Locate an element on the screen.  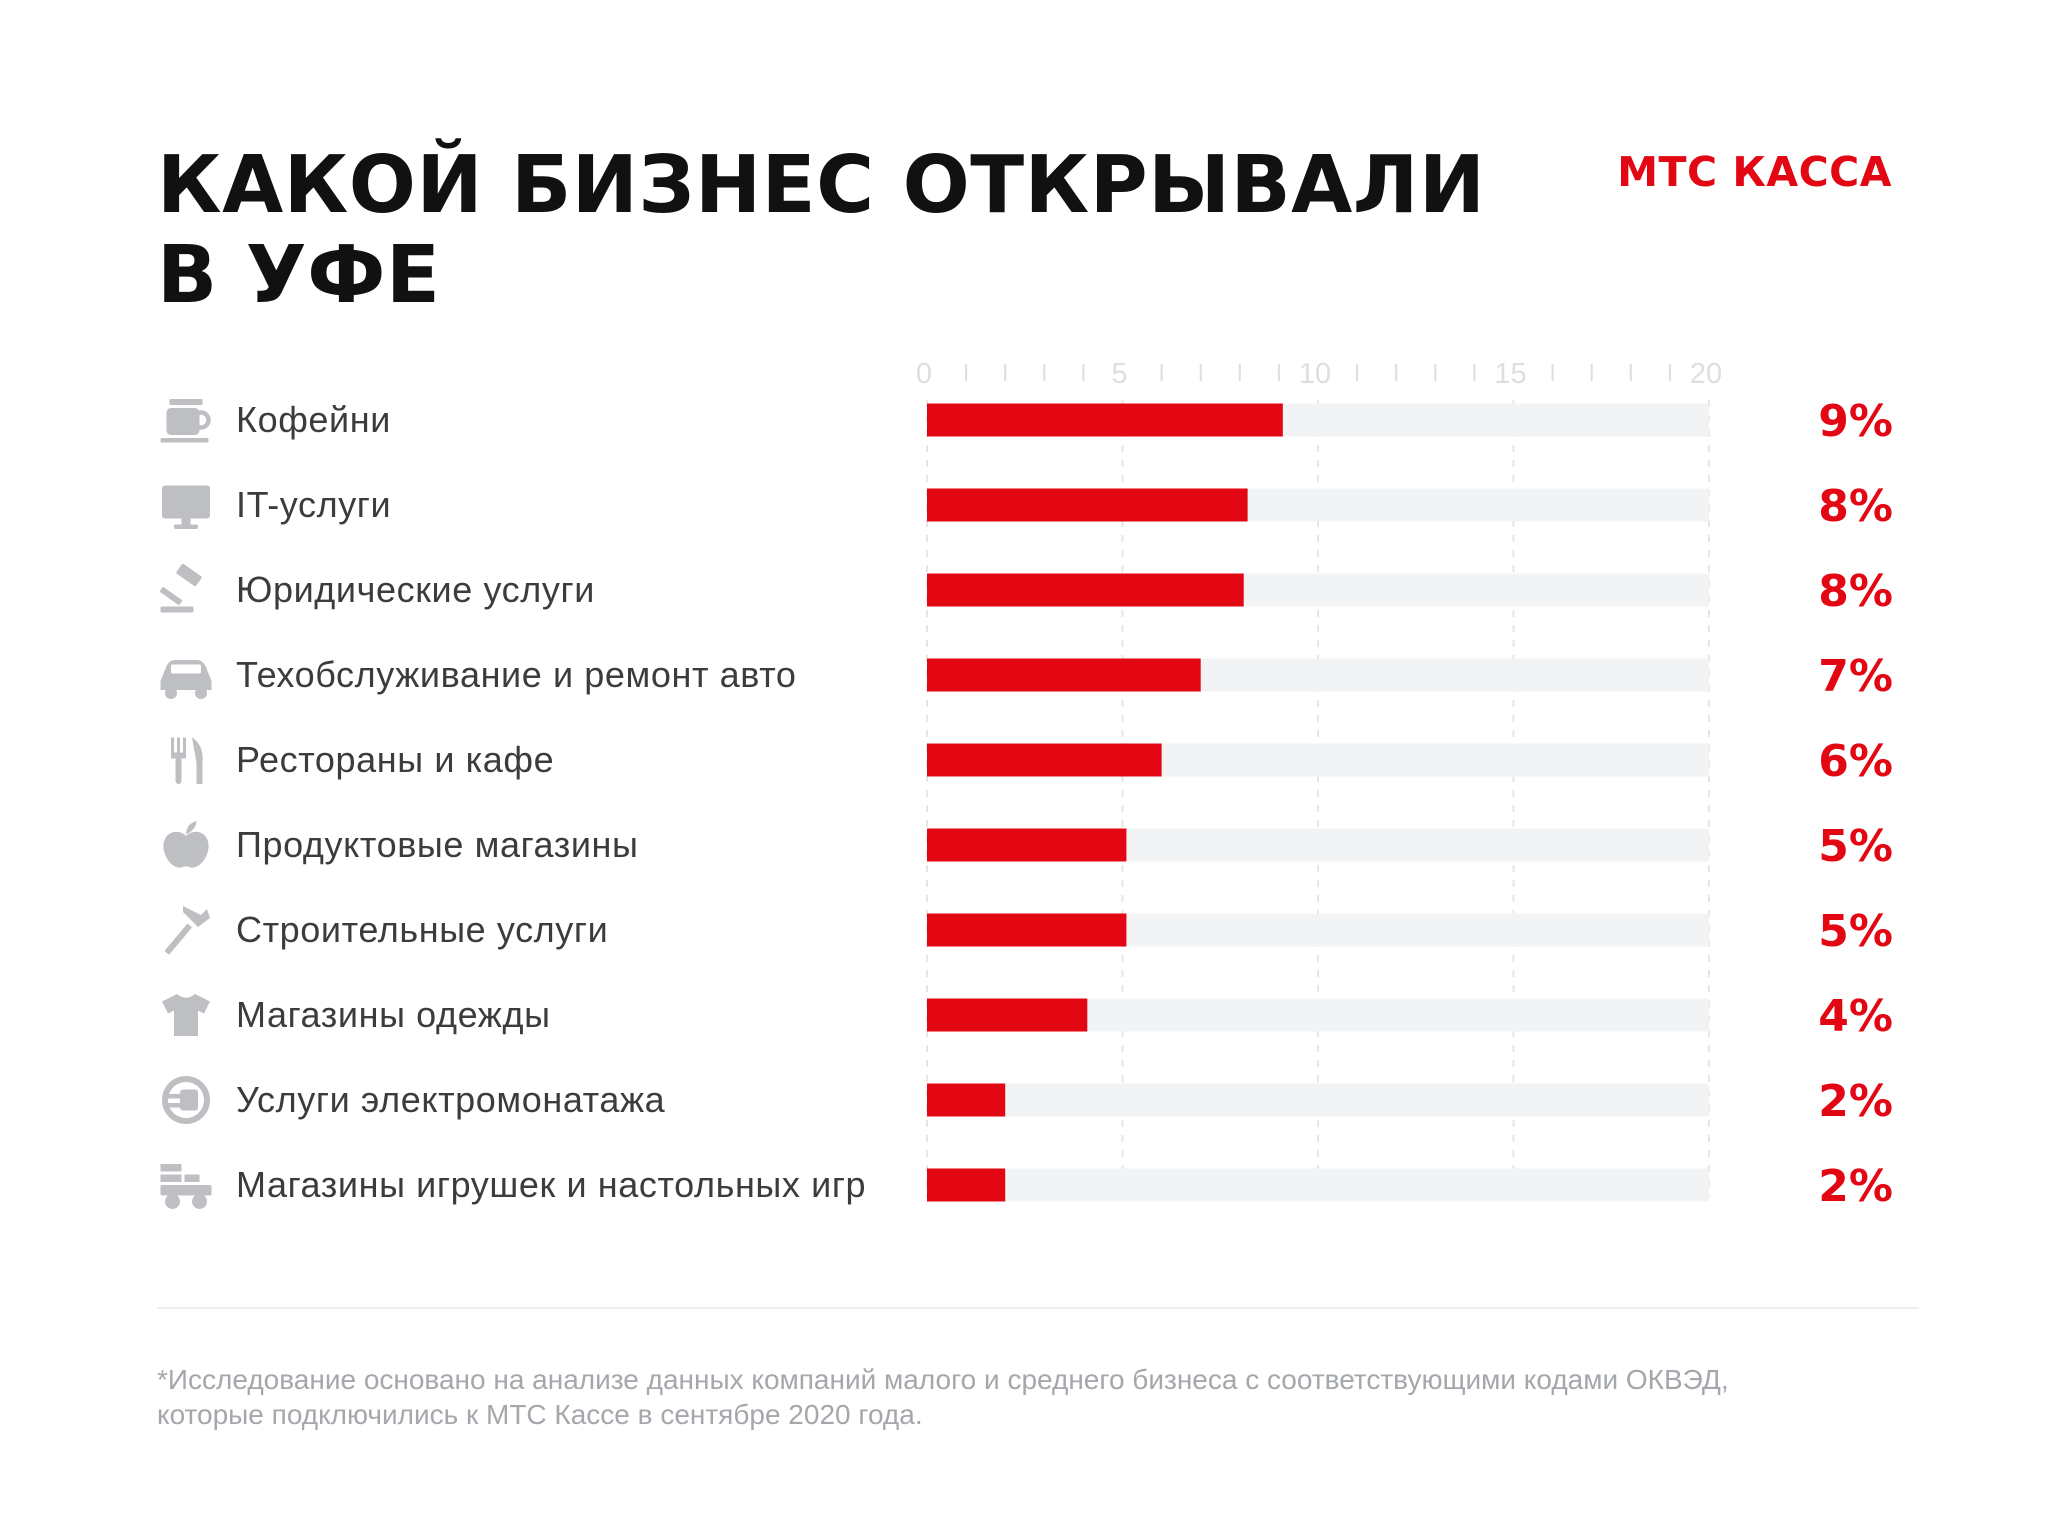
axis-tick-label: 0 is located at coordinates (924, 374).